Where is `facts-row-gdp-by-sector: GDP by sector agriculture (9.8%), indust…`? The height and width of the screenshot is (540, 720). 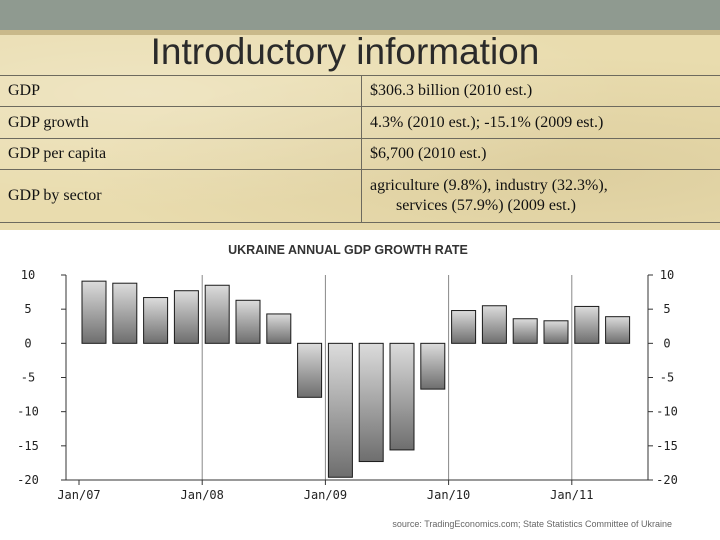 facts-row-gdp-by-sector: GDP by sector agriculture (9.8%), indust… is located at coordinates (360, 196).